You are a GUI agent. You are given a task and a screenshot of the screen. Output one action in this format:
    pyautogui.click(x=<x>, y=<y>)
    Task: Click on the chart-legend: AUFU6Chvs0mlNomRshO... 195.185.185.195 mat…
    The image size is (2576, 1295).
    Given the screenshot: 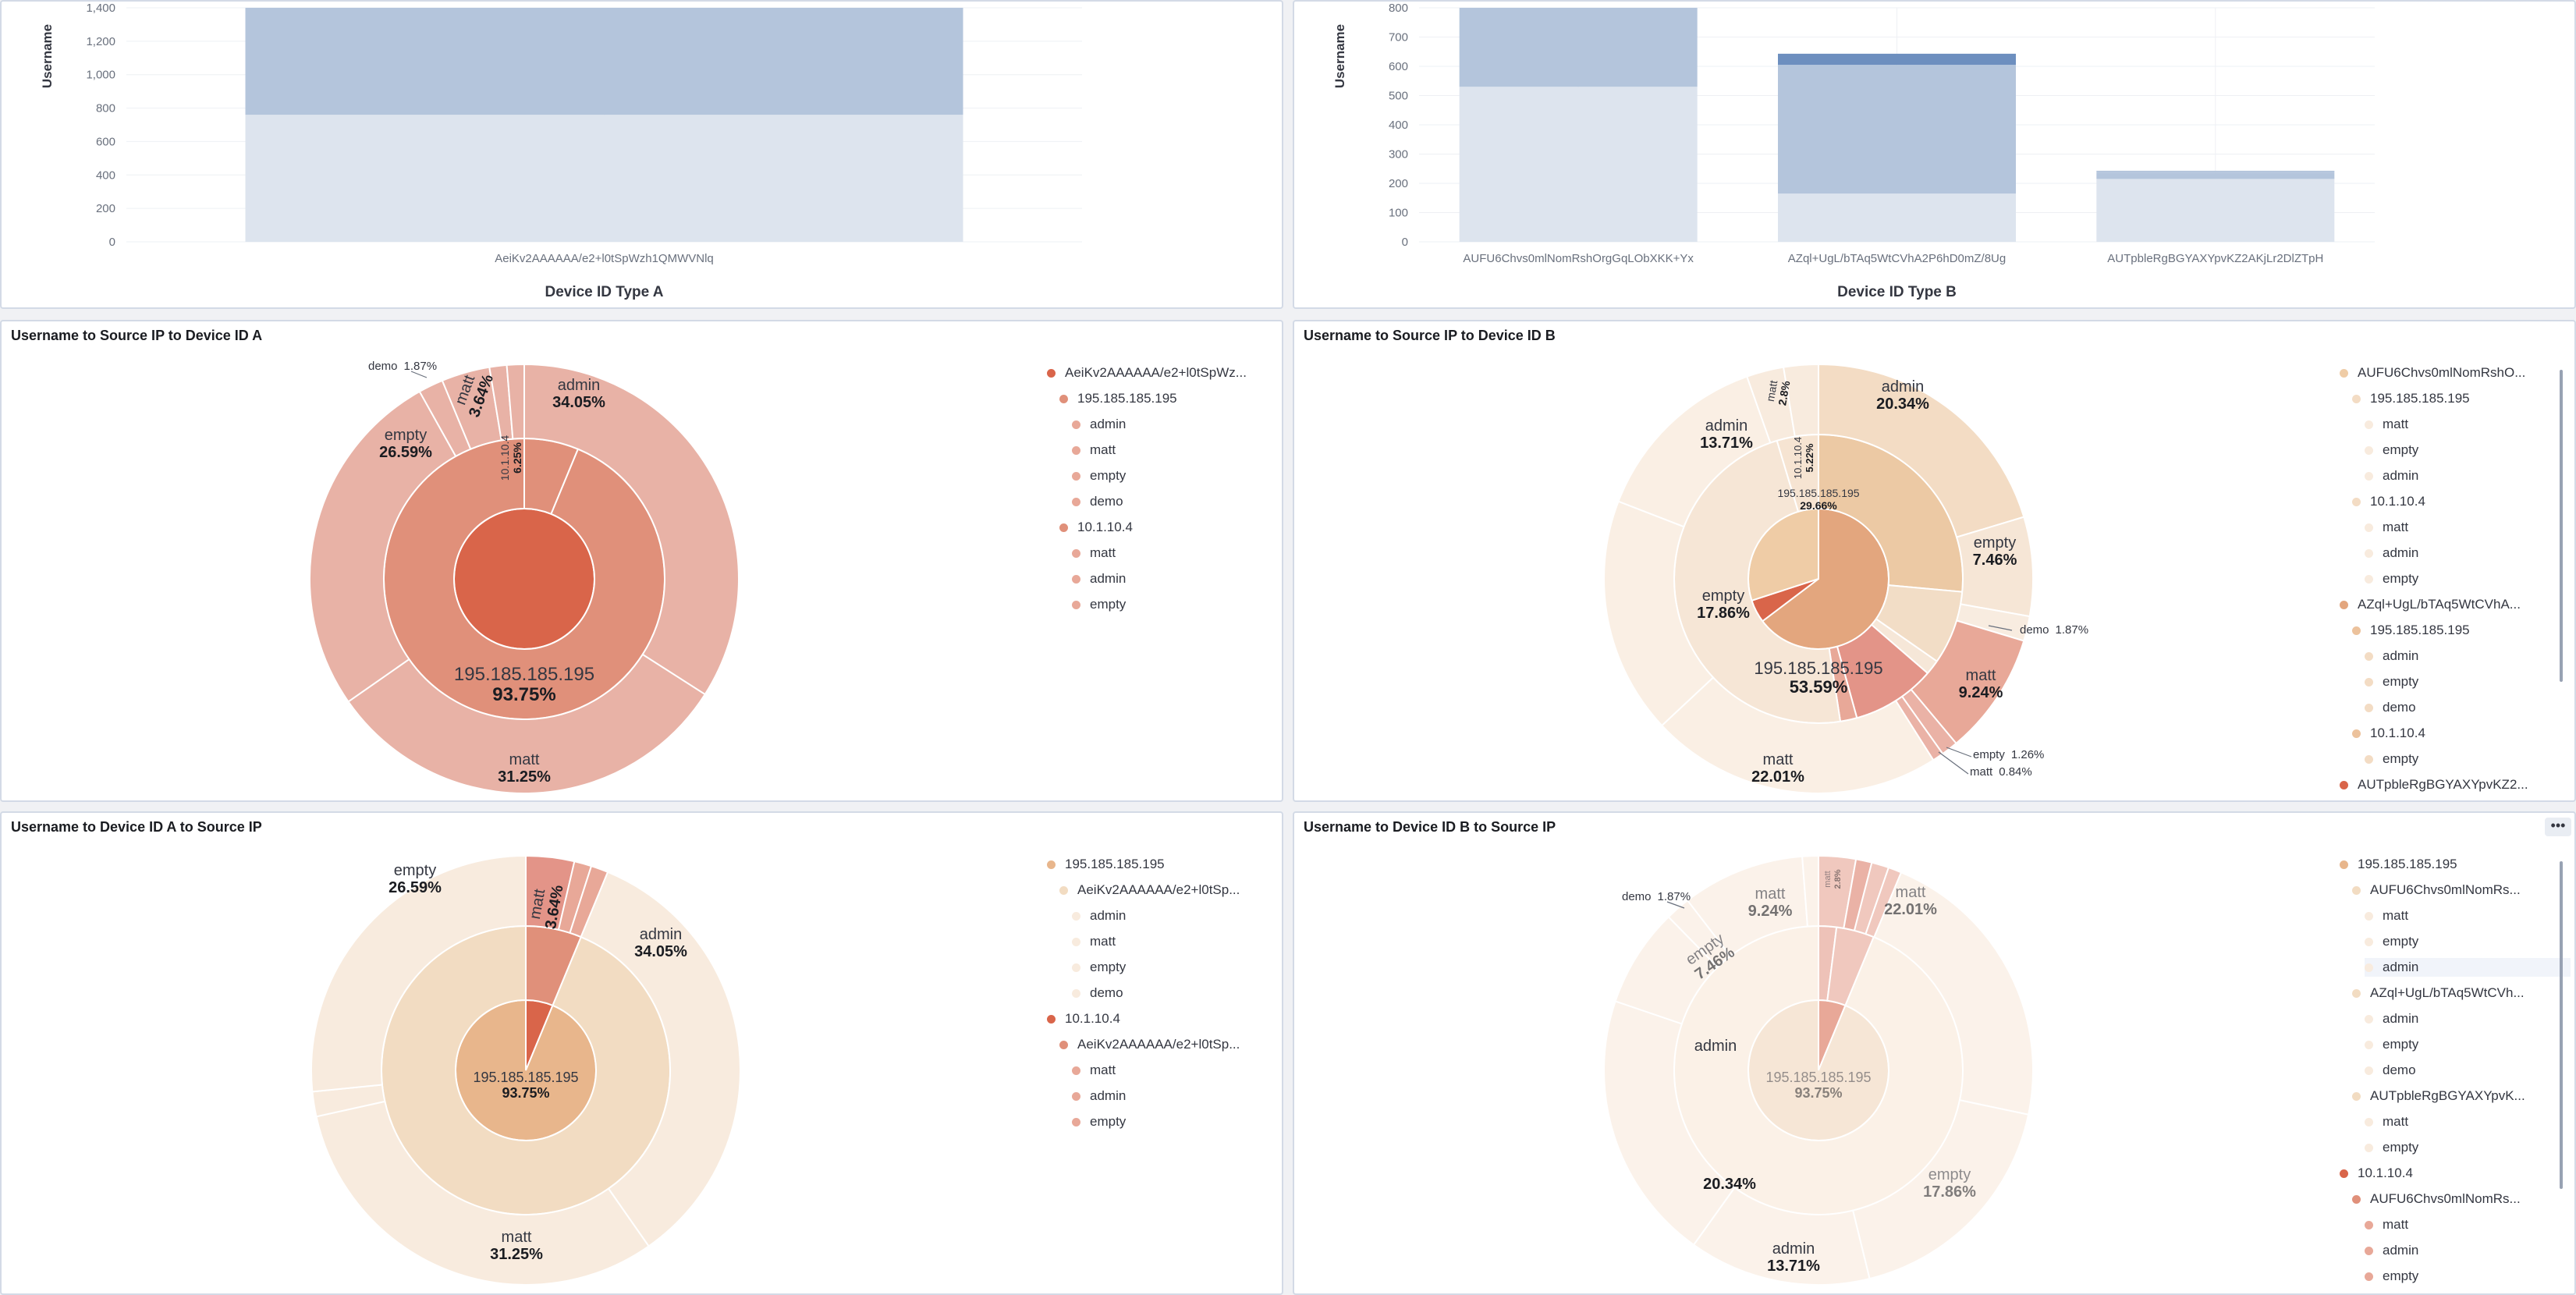 What is the action you would take?
    pyautogui.click(x=2457, y=580)
    